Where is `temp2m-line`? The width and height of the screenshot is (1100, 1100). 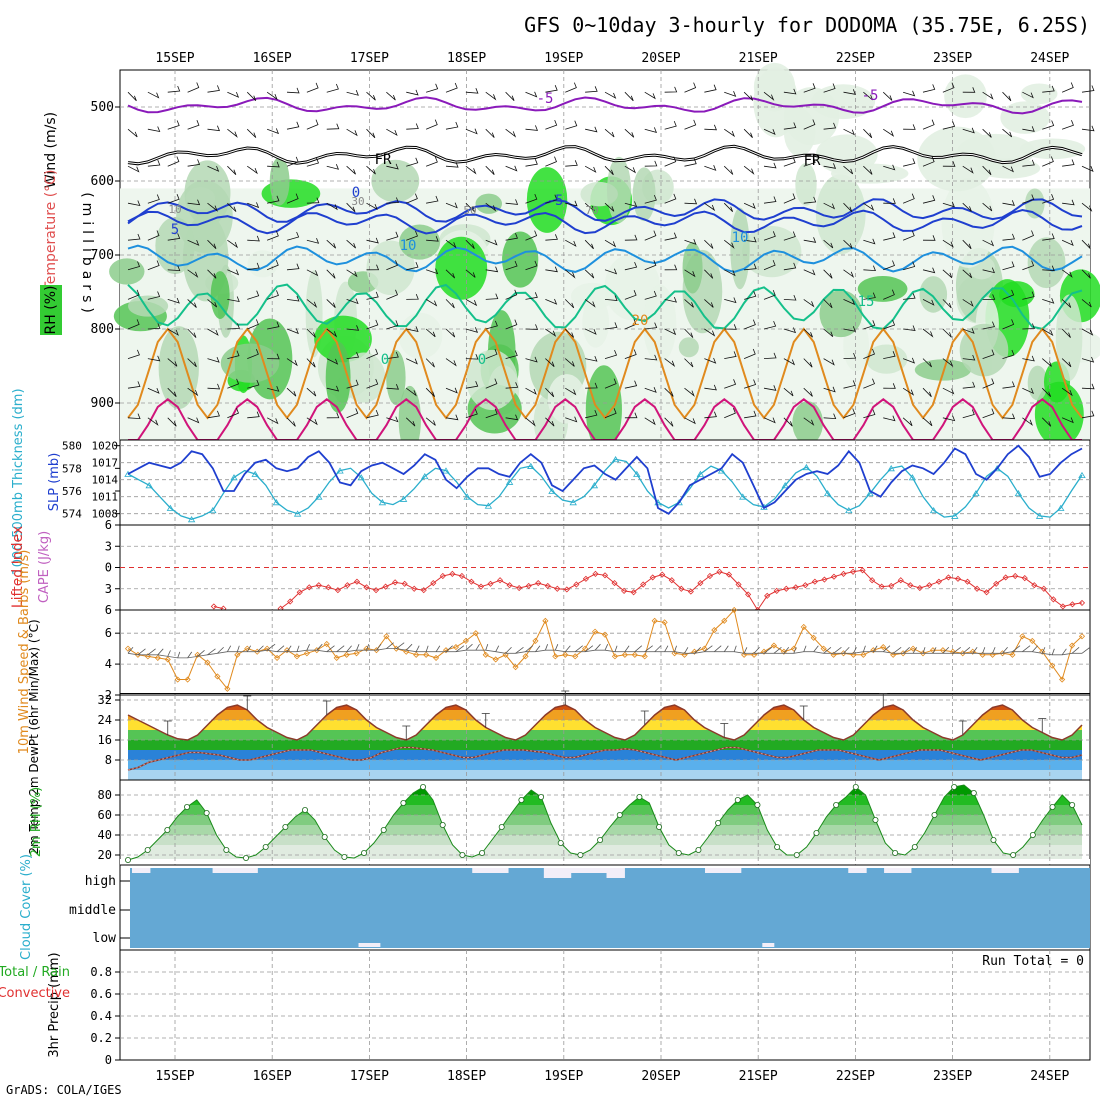 temp2m-line is located at coordinates (605, 722).